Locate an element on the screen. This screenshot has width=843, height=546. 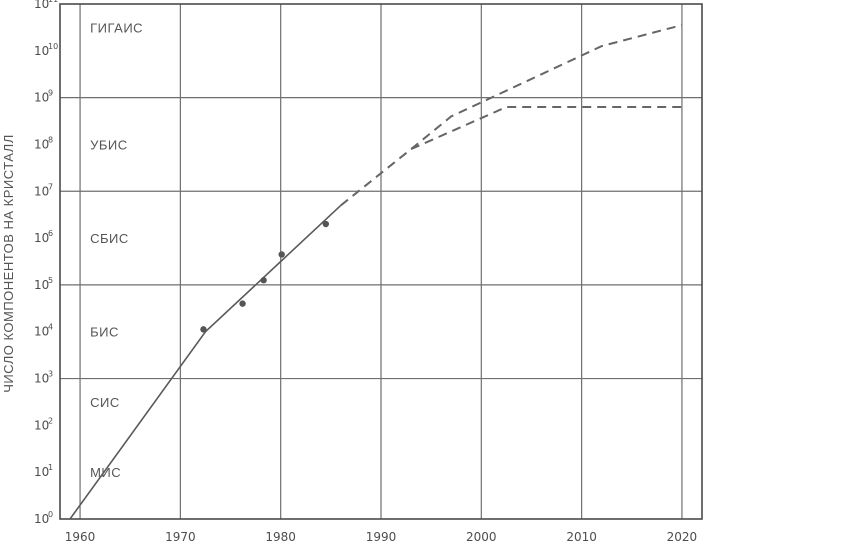
y-tick-exponent: 4 is located at coordinates (50, 327).